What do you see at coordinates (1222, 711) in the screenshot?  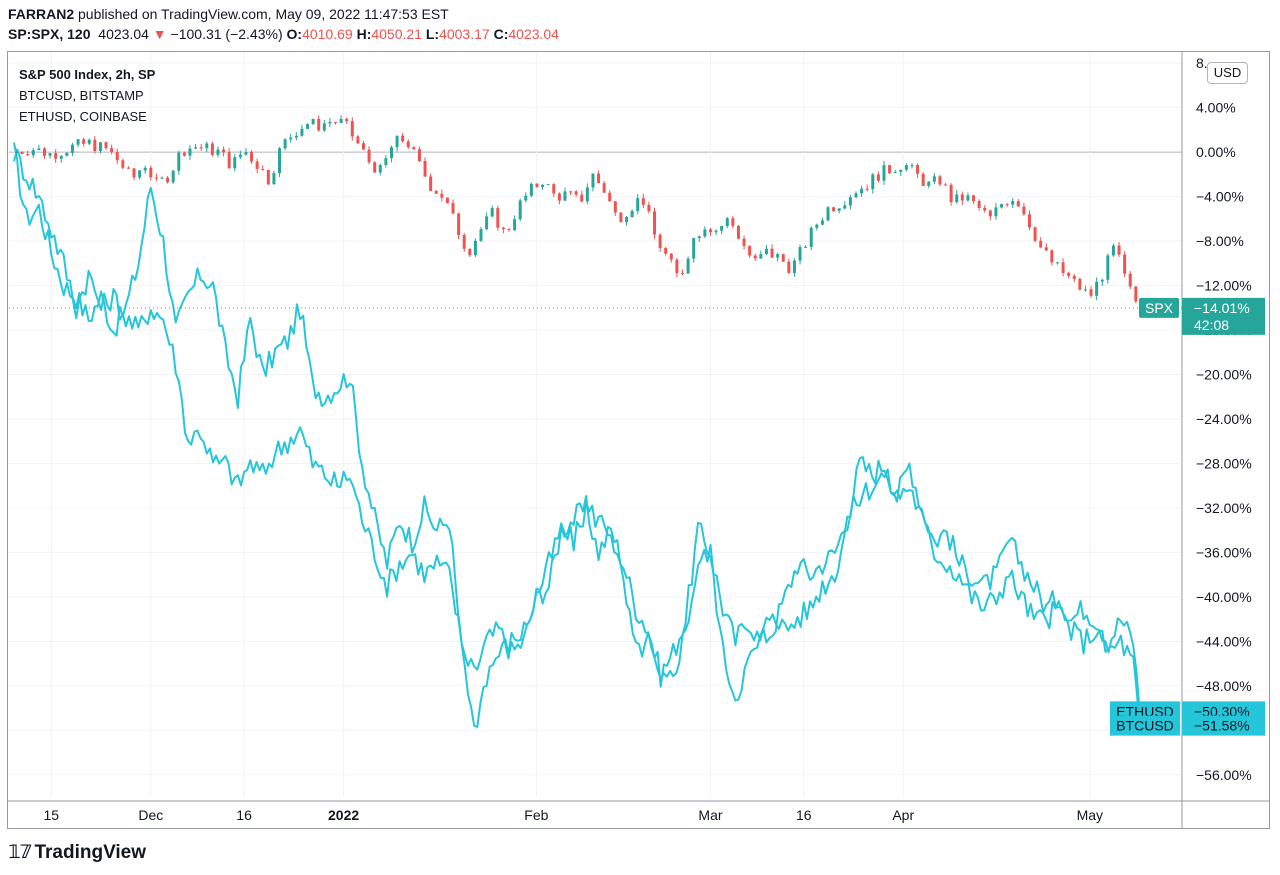 I see `ethusd-axis-value: −50.30%` at bounding box center [1222, 711].